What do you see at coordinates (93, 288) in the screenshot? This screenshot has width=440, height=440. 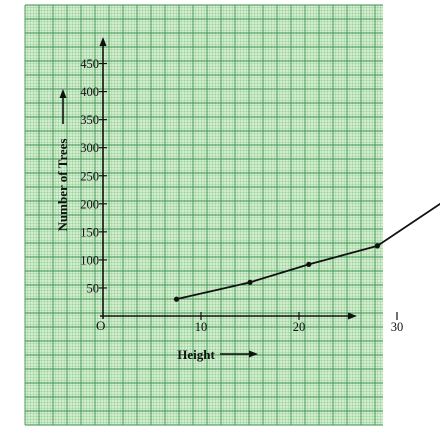 I see `y-tick-label: 50` at bounding box center [93, 288].